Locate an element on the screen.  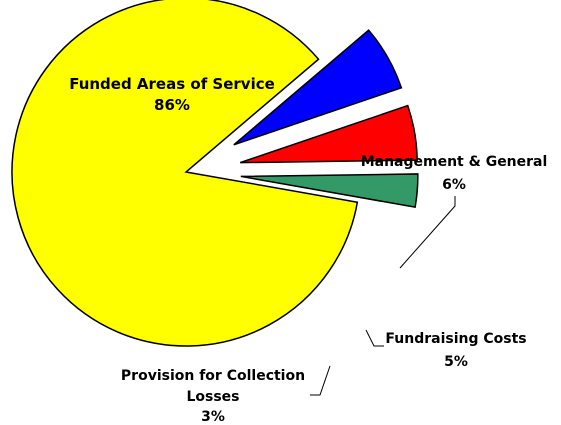
leader-line-provision-losses is located at coordinates (320, 380).